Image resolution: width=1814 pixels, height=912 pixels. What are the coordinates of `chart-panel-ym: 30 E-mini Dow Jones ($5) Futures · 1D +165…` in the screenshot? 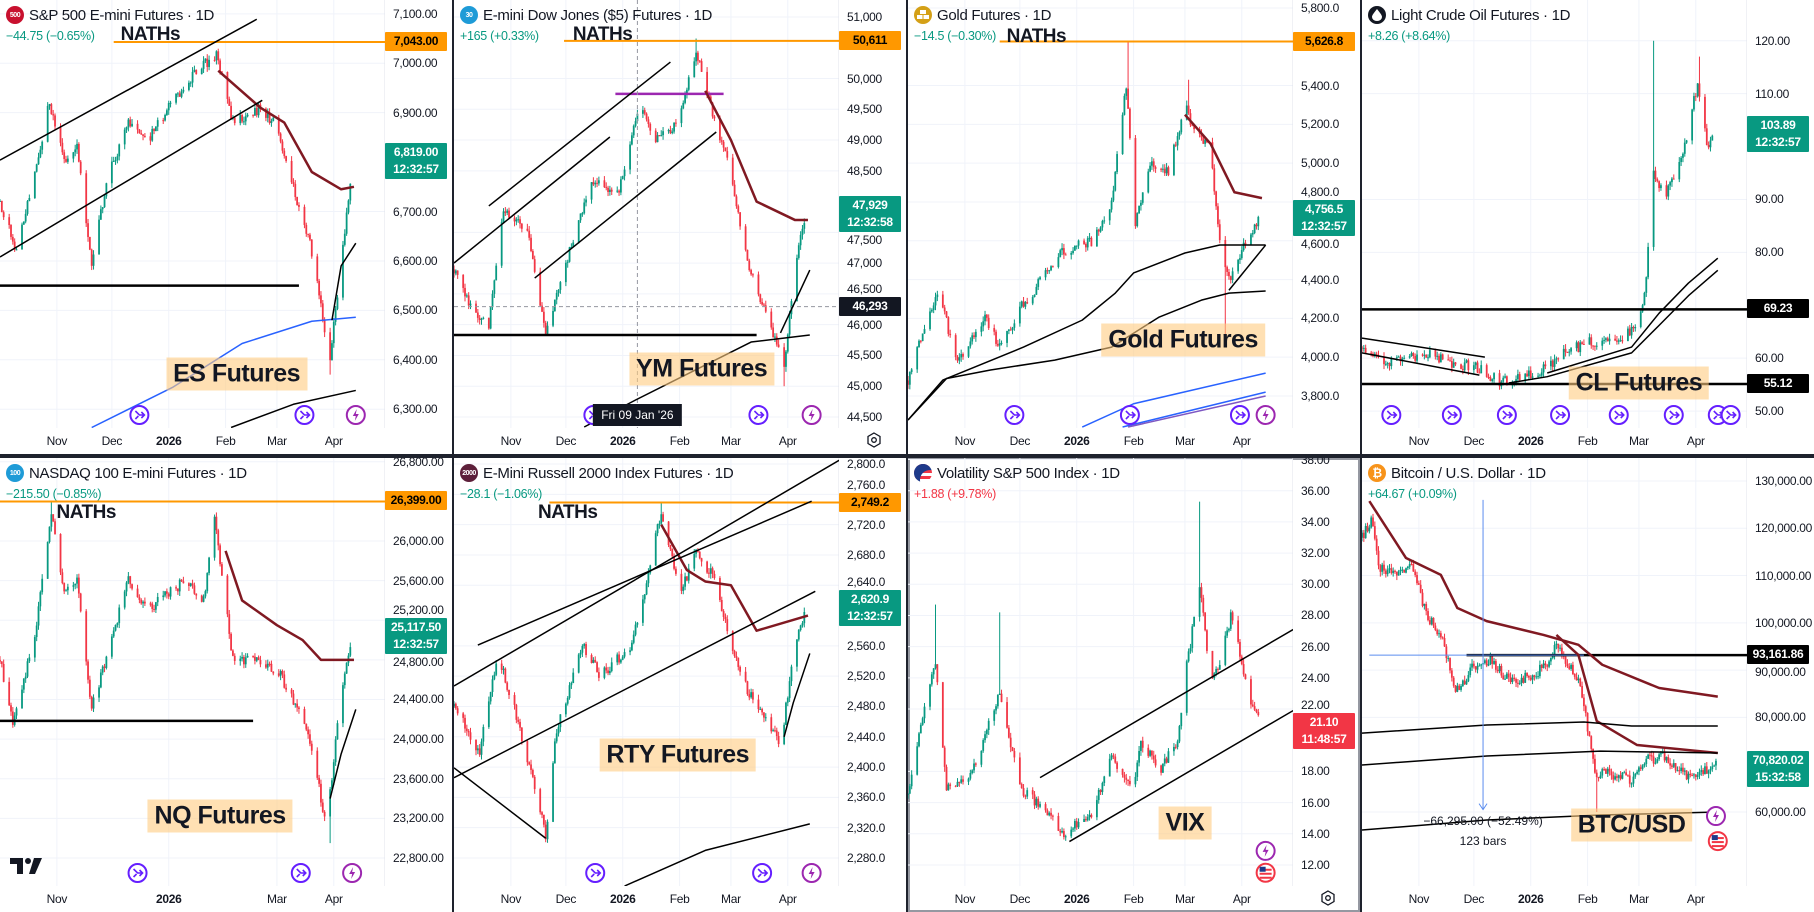 It's located at (680, 227).